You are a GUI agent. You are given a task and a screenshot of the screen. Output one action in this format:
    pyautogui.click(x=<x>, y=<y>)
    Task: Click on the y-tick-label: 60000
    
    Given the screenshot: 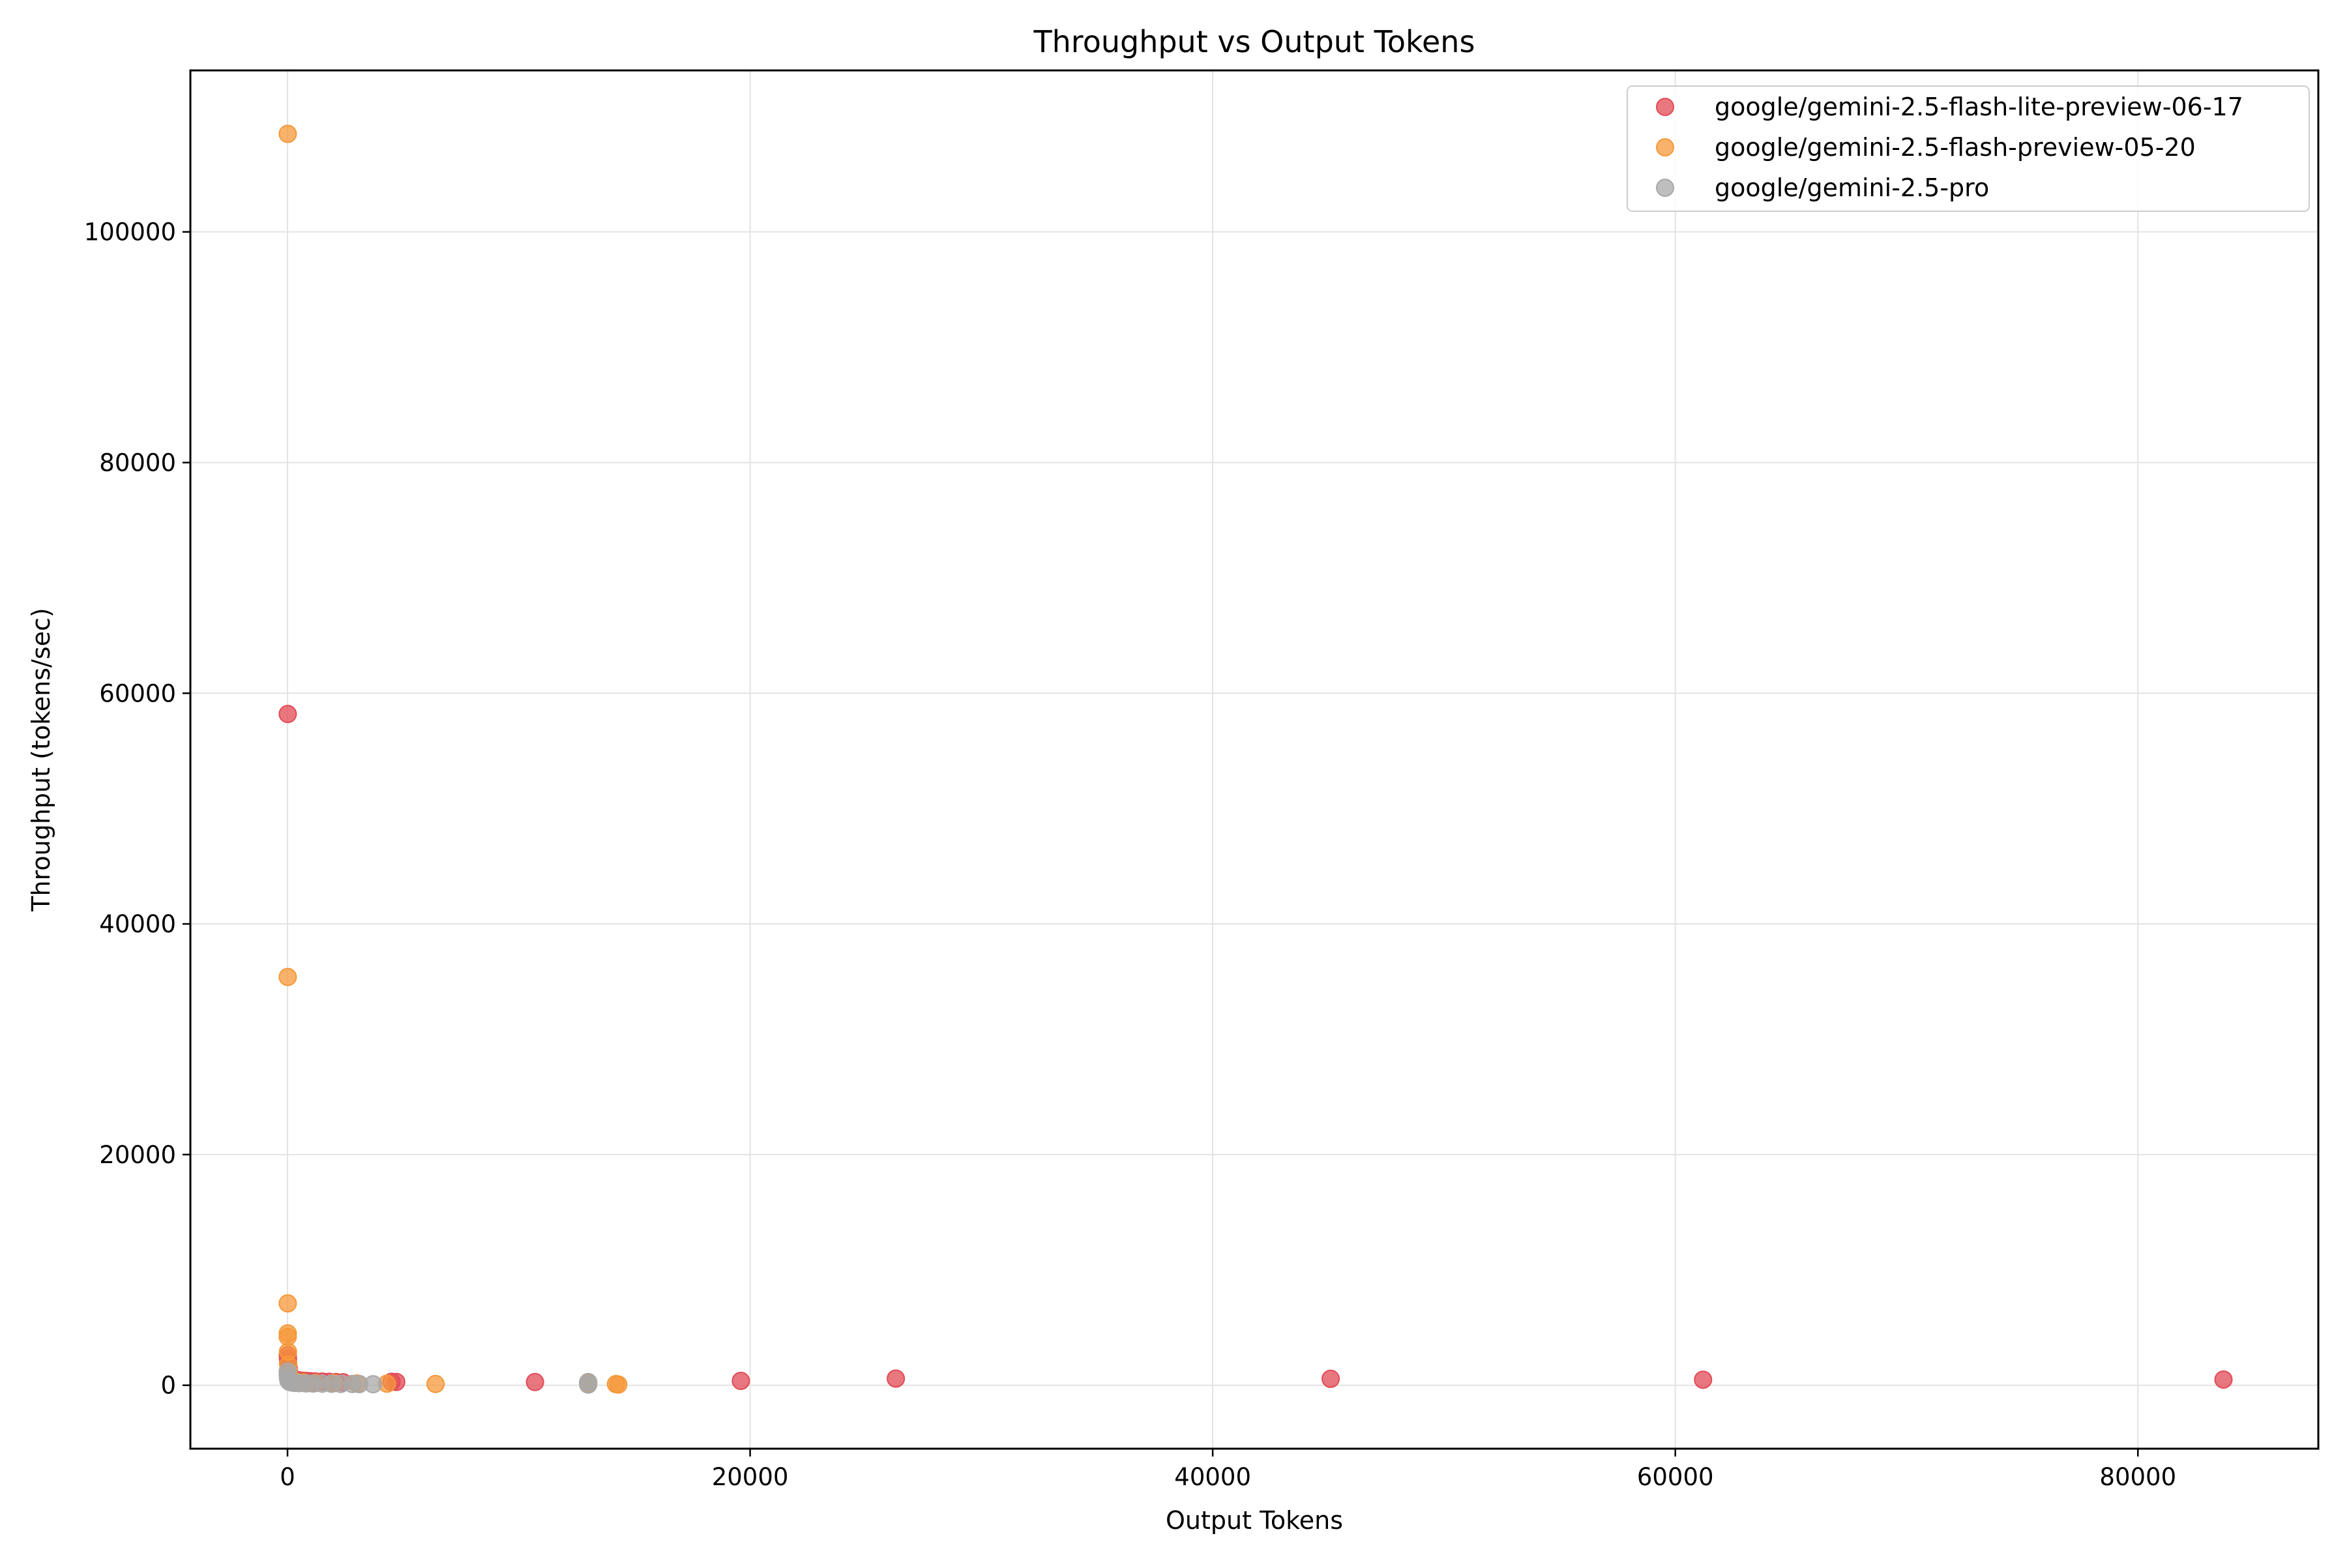 What is the action you would take?
    pyautogui.click(x=137, y=693)
    